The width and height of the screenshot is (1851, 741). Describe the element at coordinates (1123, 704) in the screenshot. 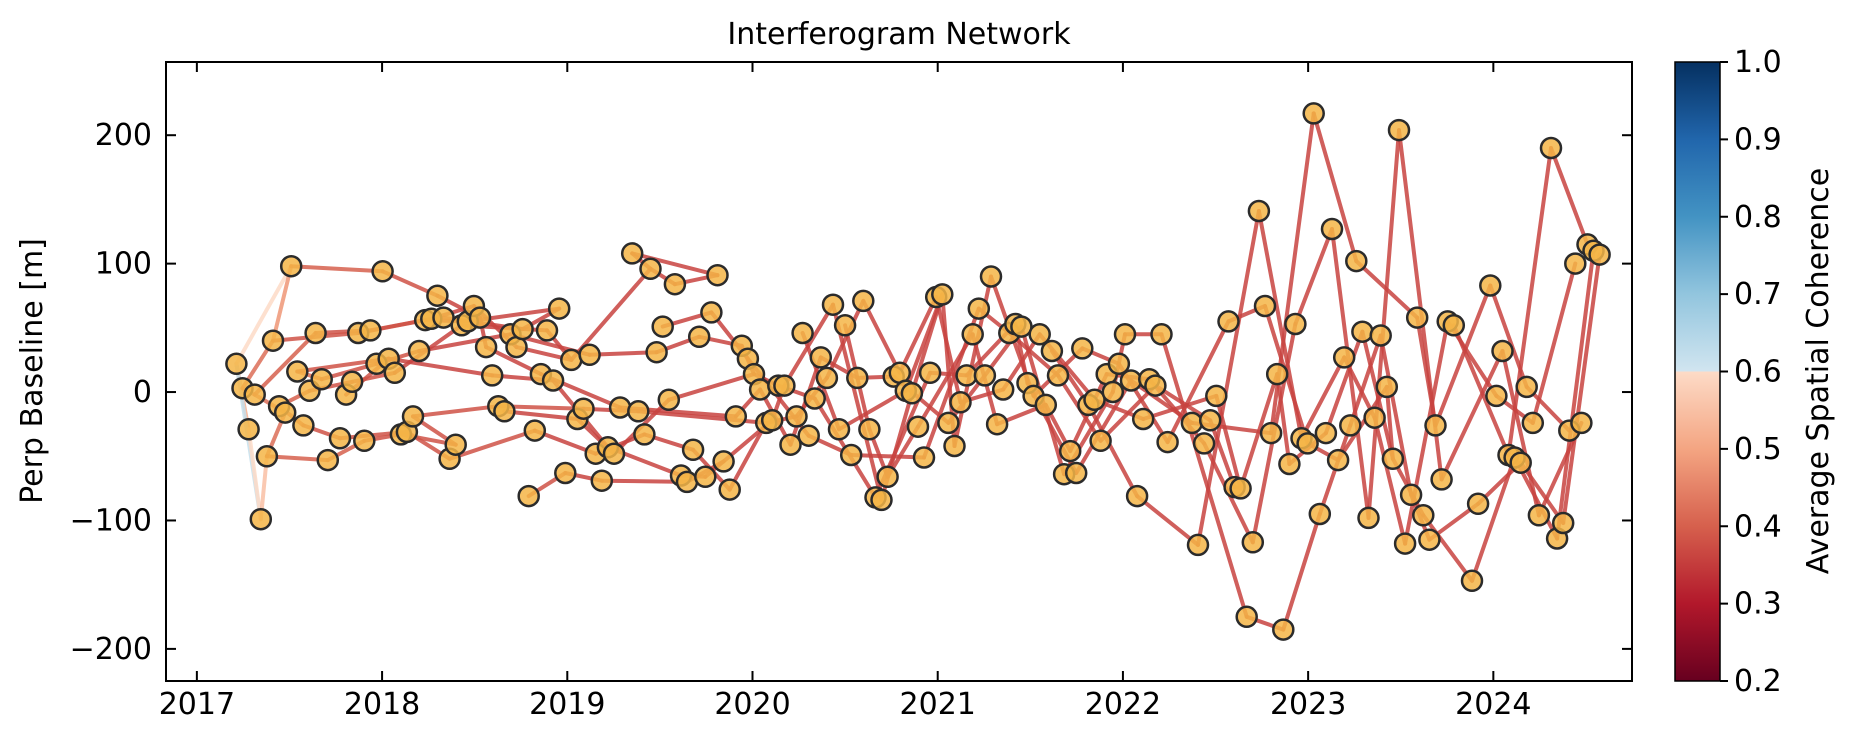

I see `x-tick-label: 2022` at that location.